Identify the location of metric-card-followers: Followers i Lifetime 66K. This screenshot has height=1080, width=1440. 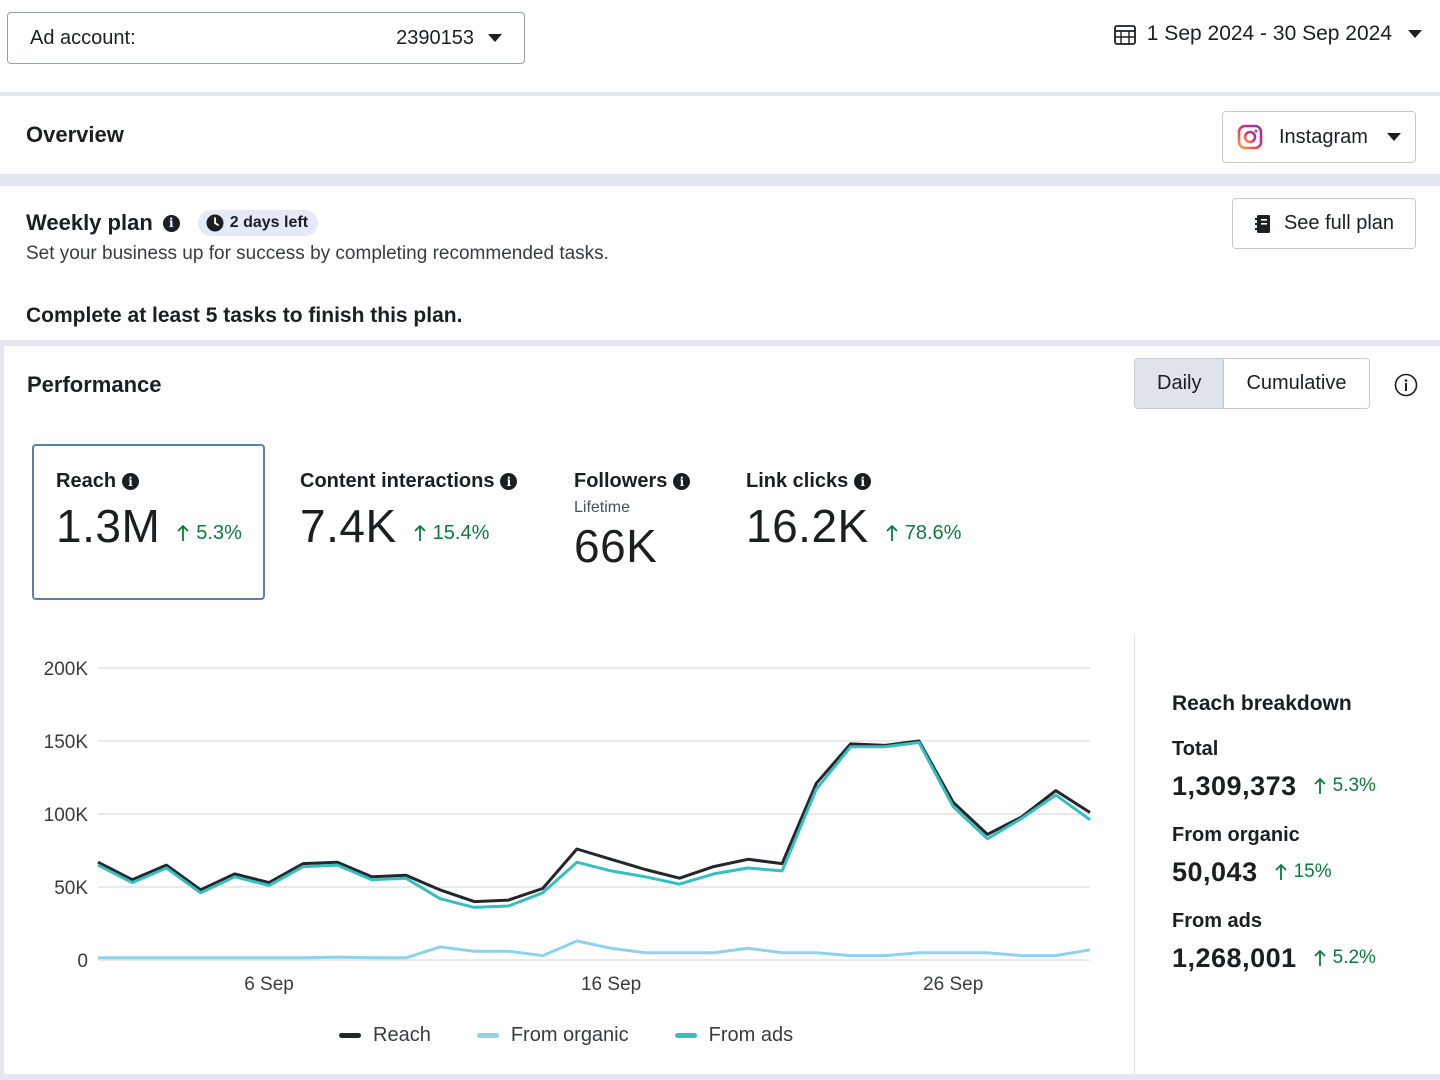
(632, 522).